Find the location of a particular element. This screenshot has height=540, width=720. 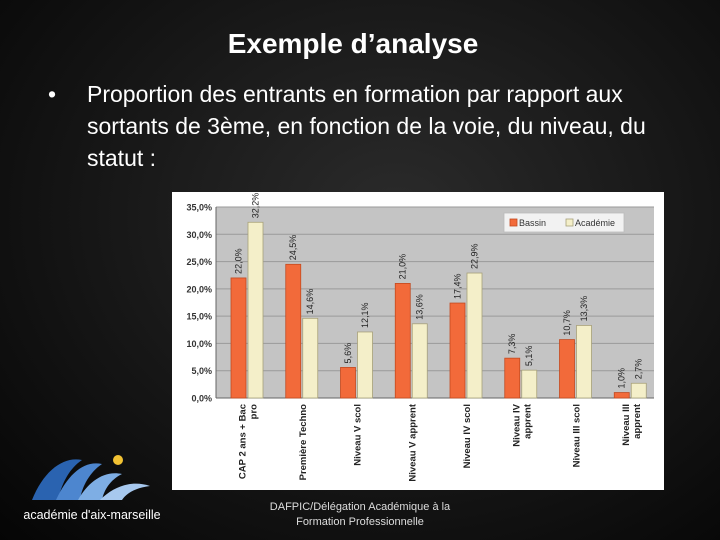

data-label: 21,0% is located at coordinates (403, 267).